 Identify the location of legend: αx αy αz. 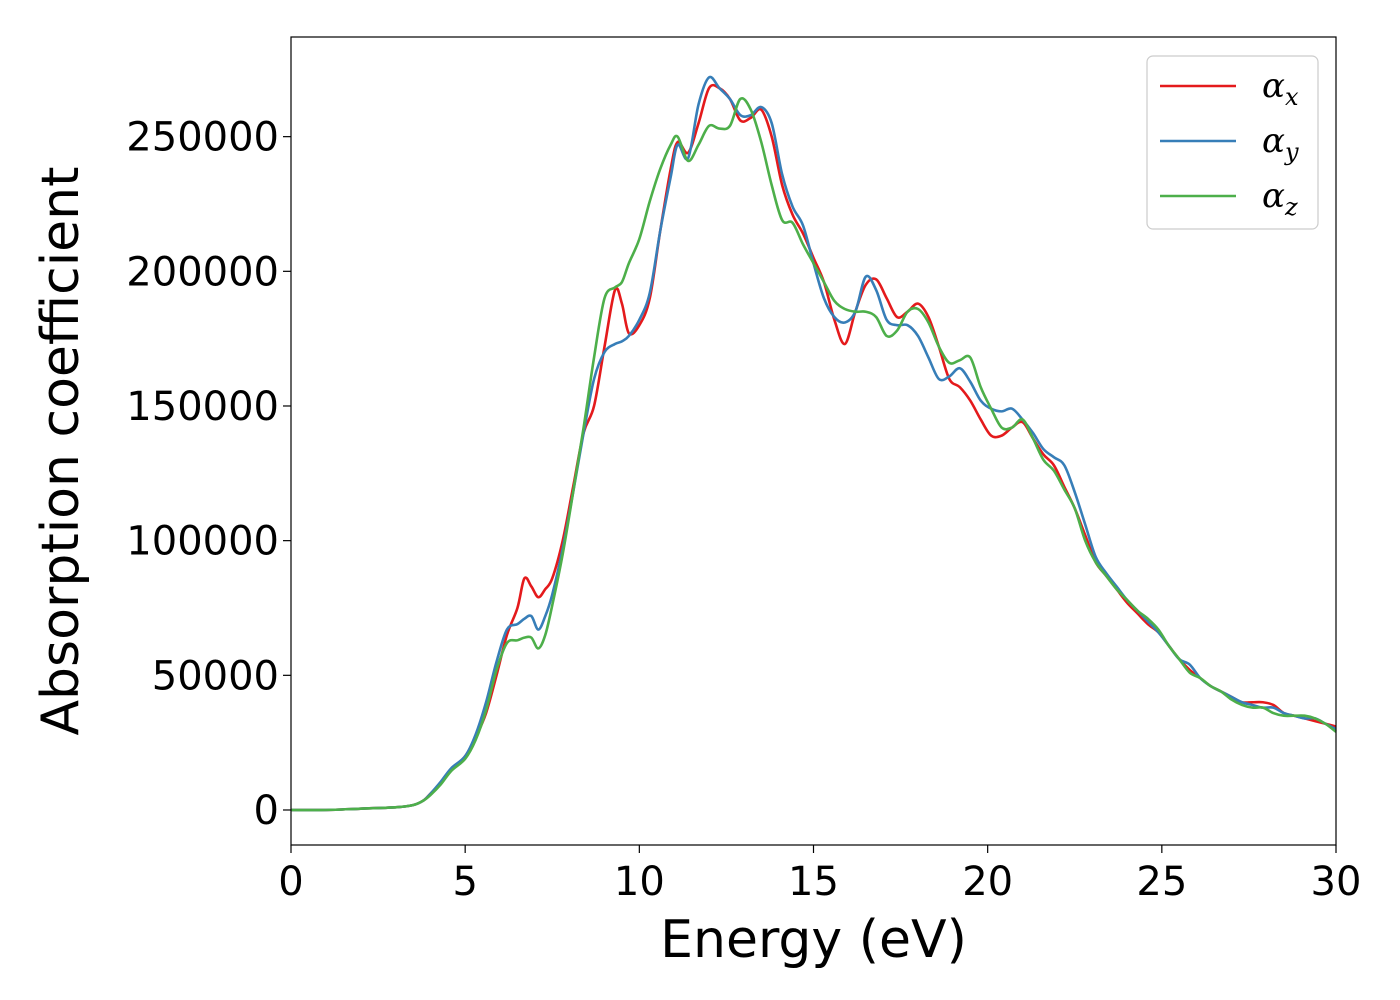
(1232, 142).